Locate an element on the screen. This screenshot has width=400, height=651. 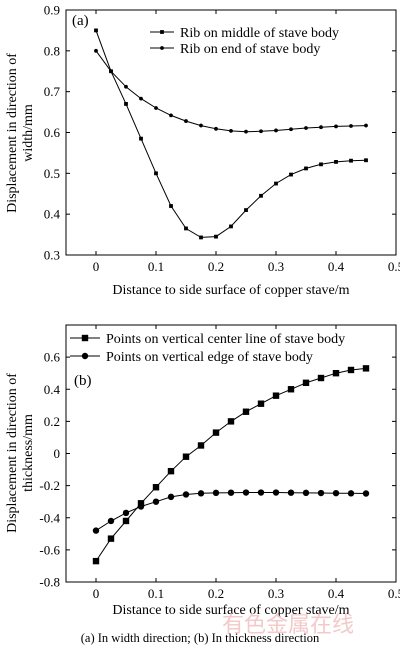
x-tick-label: 0.4 is located at coordinates (336, 266).